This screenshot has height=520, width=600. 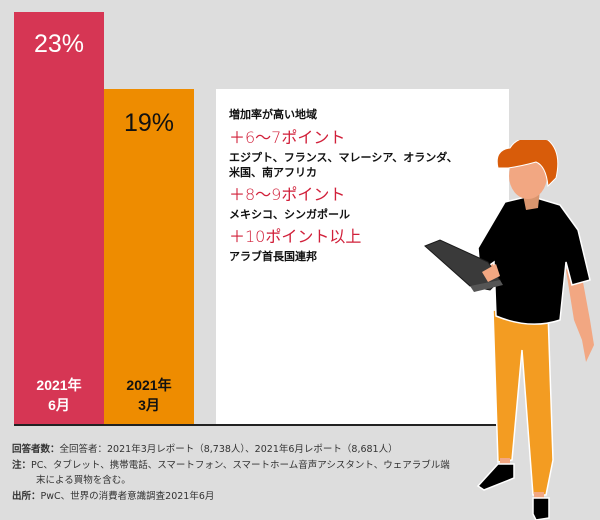 What do you see at coordinates (149, 123) in the screenshot?
I see `bar-value-march: 19%` at bounding box center [149, 123].